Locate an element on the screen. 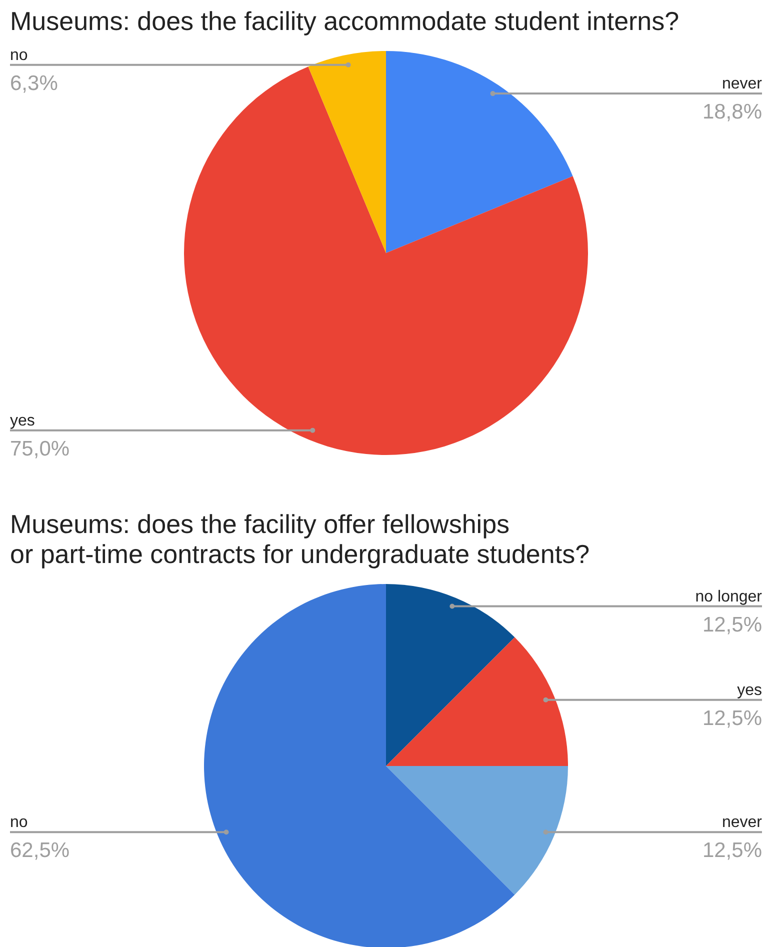  slice-label: no longer is located at coordinates (729, 597).